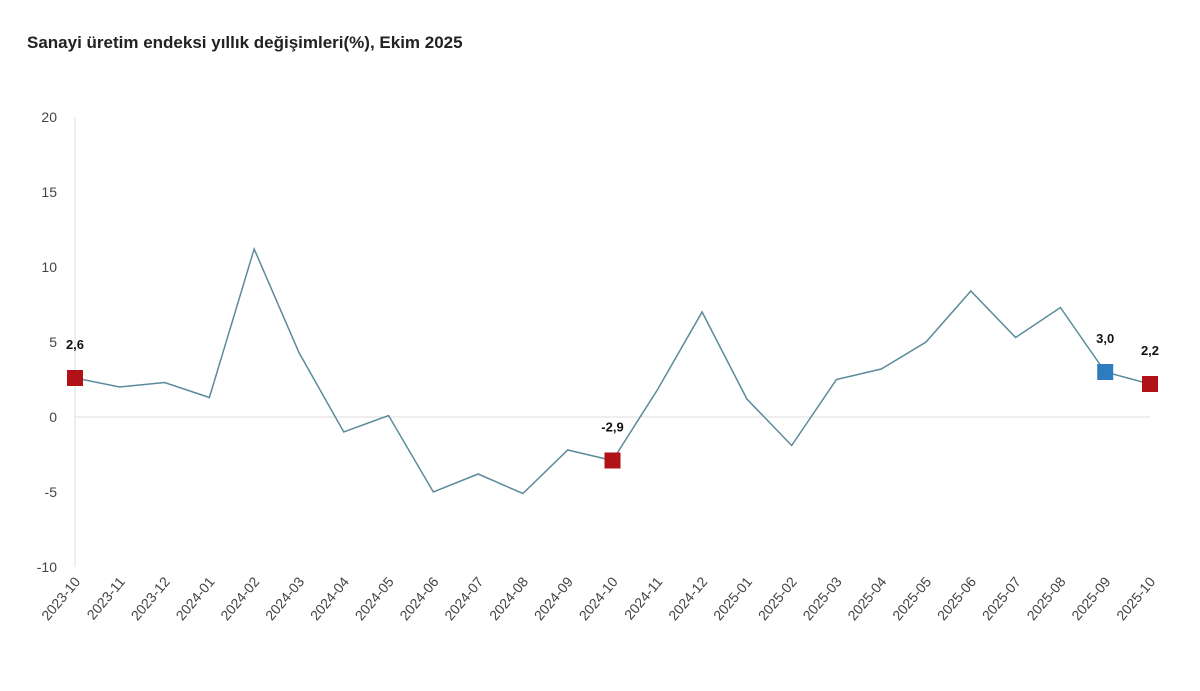  I want to click on x-tick-label: 2024-06, so click(418, 598).